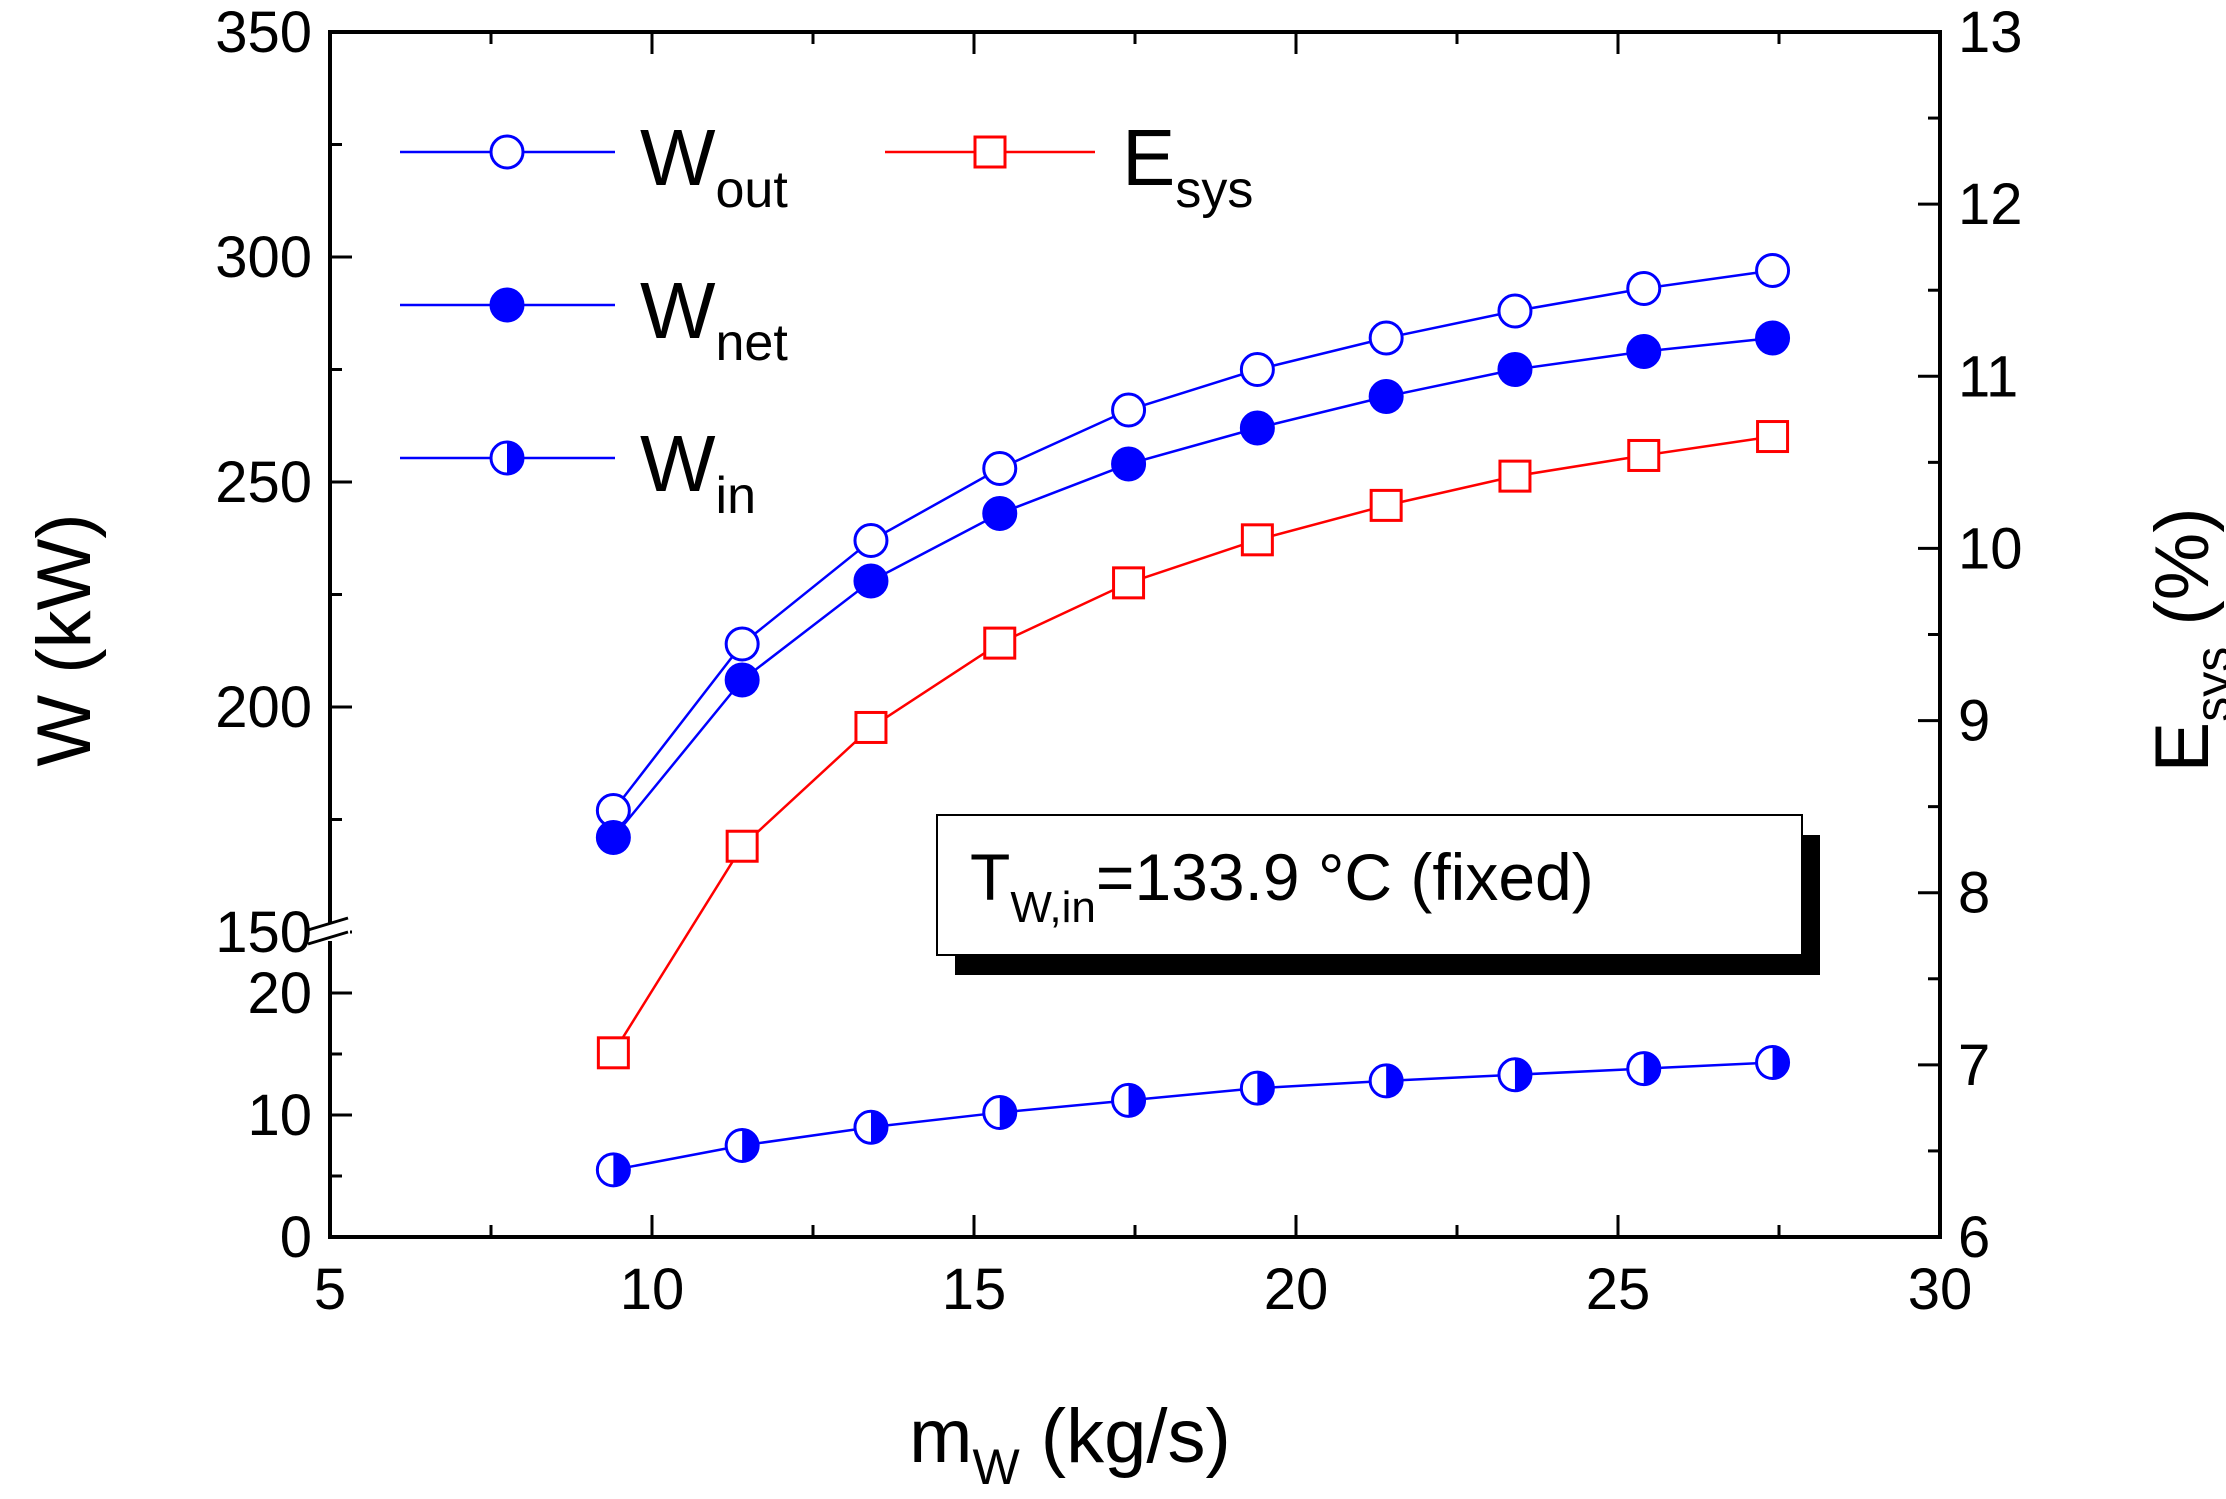 The image size is (2226, 1499). Describe the element at coordinates (507, 305) in the screenshot. I see `legend-marker-wnet` at that location.